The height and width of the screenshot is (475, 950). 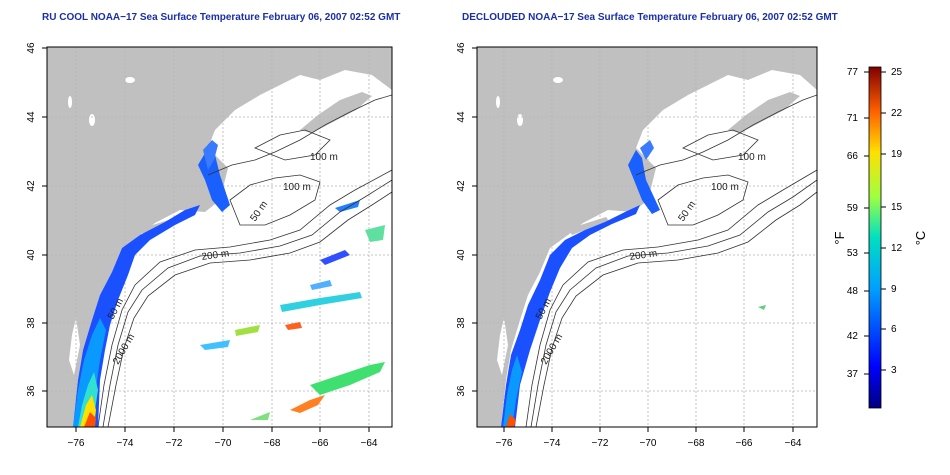 I want to click on celsius-tick: 15, so click(x=897, y=207).